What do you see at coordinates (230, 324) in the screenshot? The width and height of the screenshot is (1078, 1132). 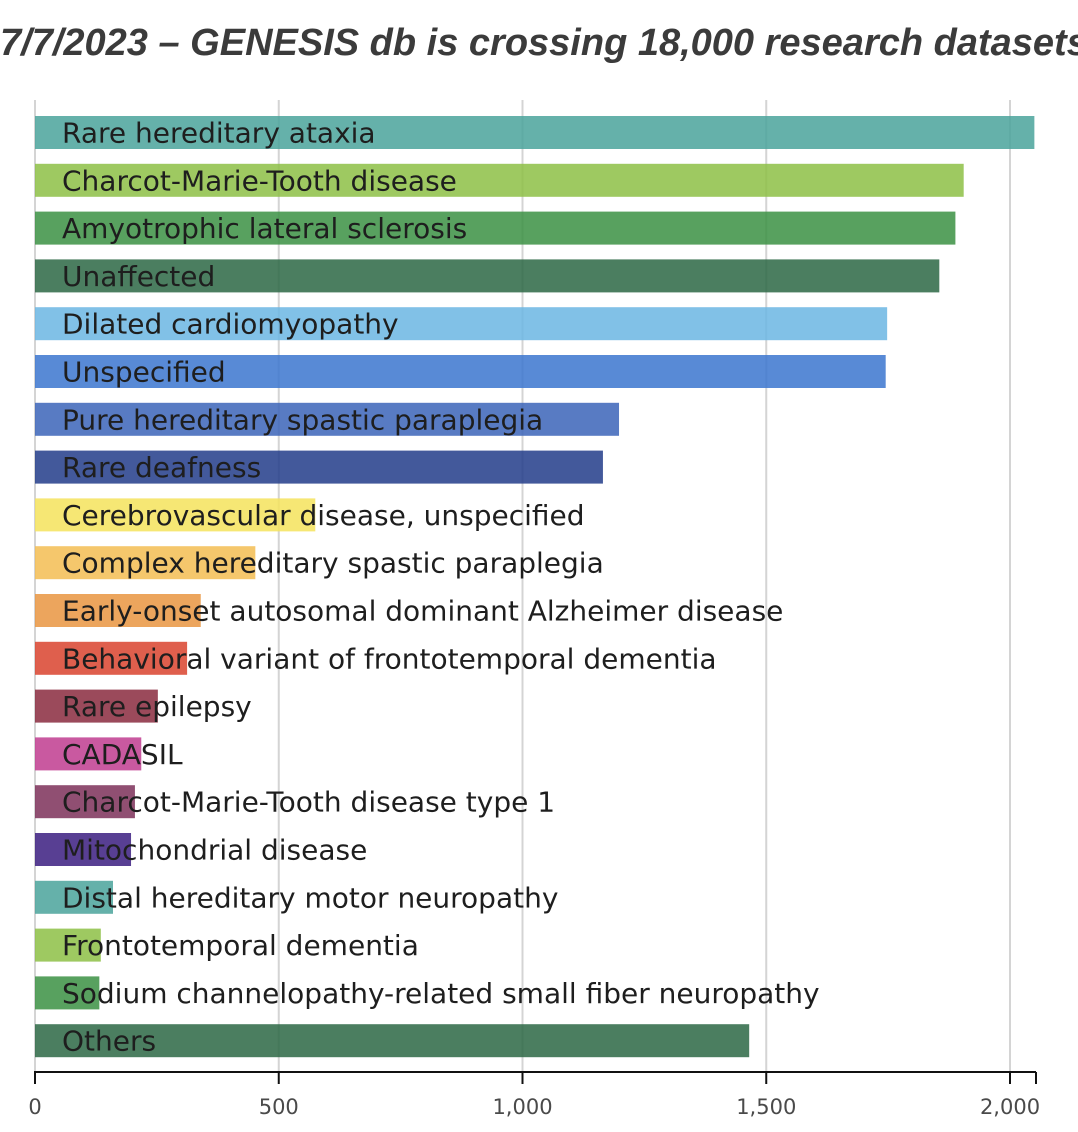 I see `bar-label-5: Dilated cardiomyopathy` at bounding box center [230, 324].